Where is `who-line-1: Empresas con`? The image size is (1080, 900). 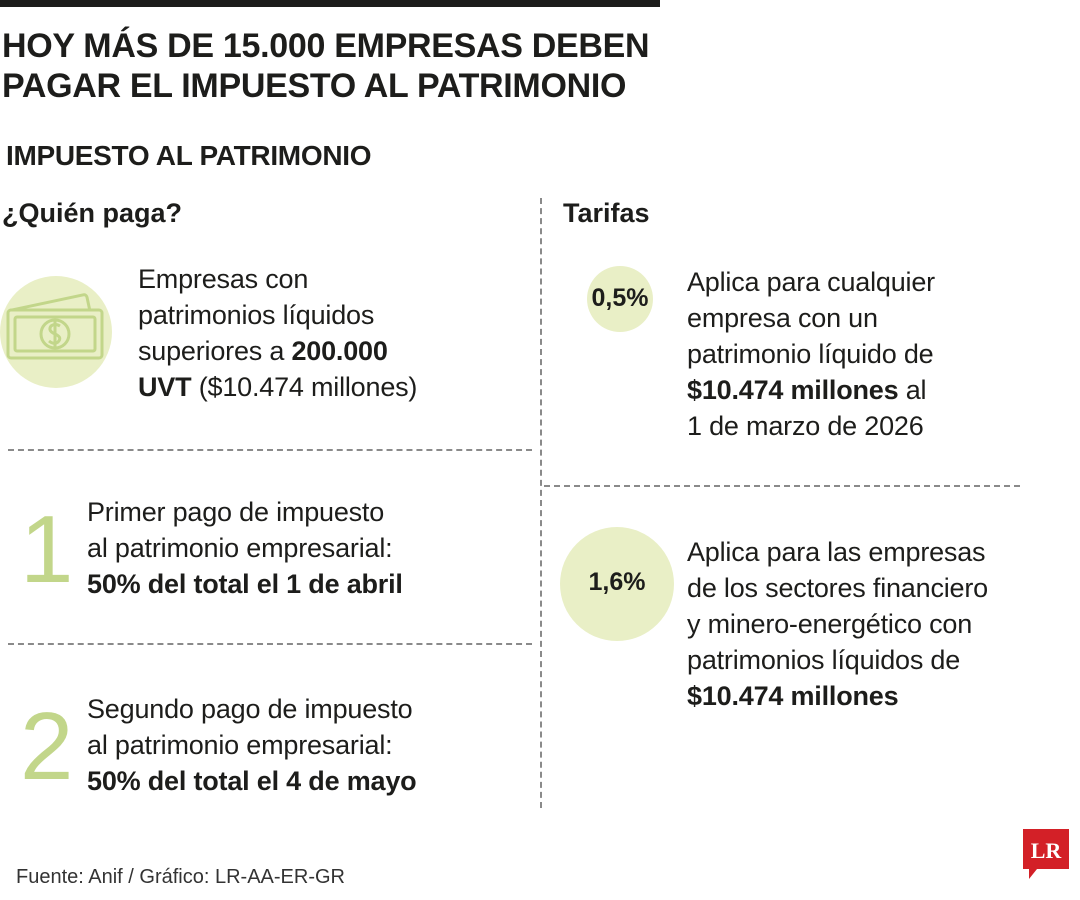
who-line-1: Empresas con is located at coordinates (223, 279).